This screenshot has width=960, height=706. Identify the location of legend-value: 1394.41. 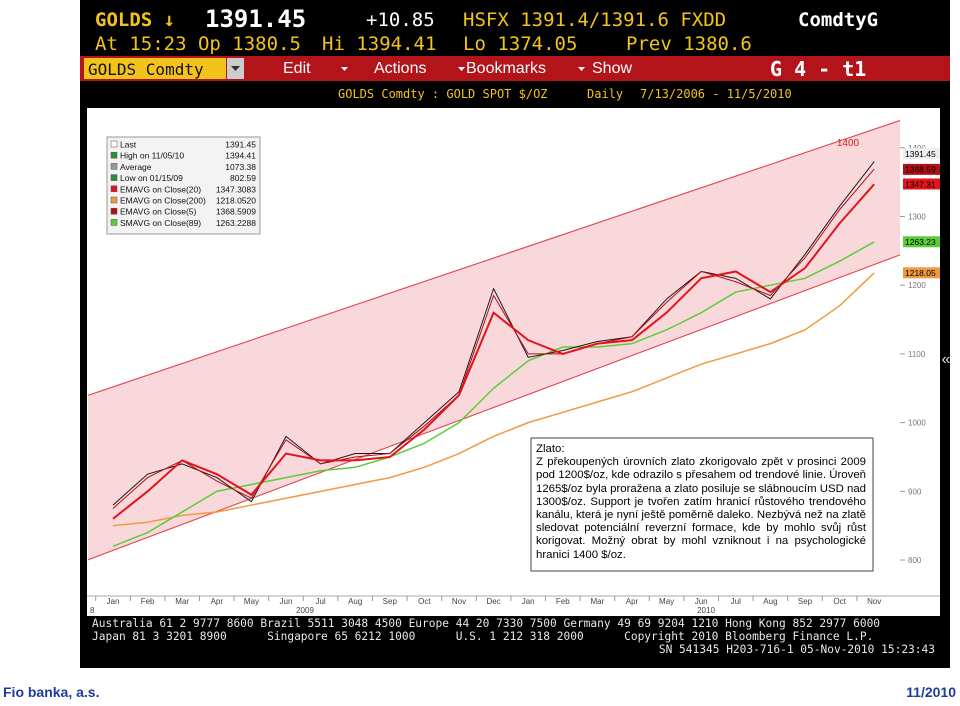
(240, 156).